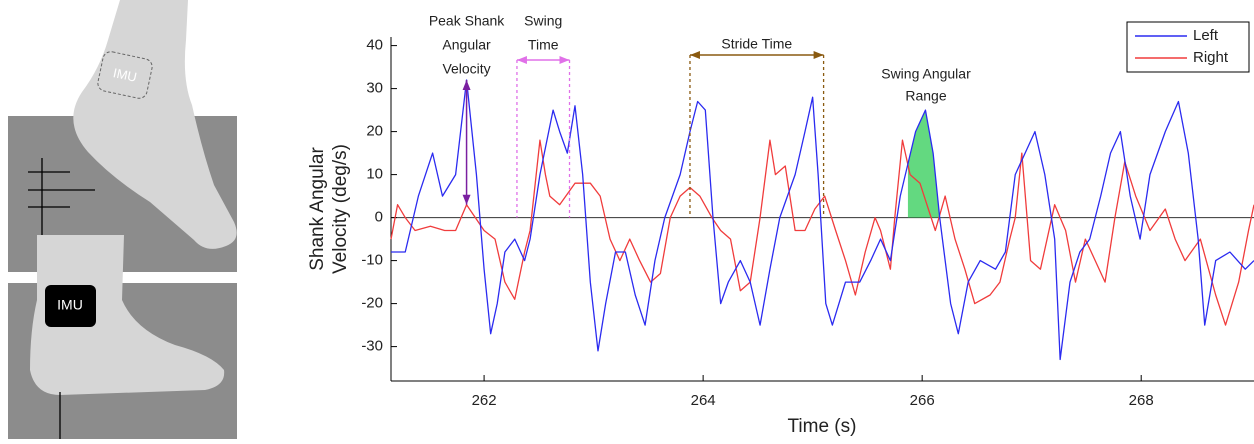  I want to click on x-axis-label: Time (s), so click(822, 426).